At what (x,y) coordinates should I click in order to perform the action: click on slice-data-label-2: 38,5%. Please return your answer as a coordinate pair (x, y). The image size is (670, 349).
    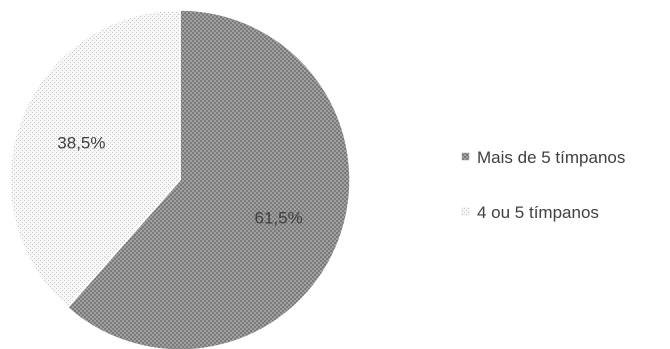
    Looking at the image, I should click on (81, 143).